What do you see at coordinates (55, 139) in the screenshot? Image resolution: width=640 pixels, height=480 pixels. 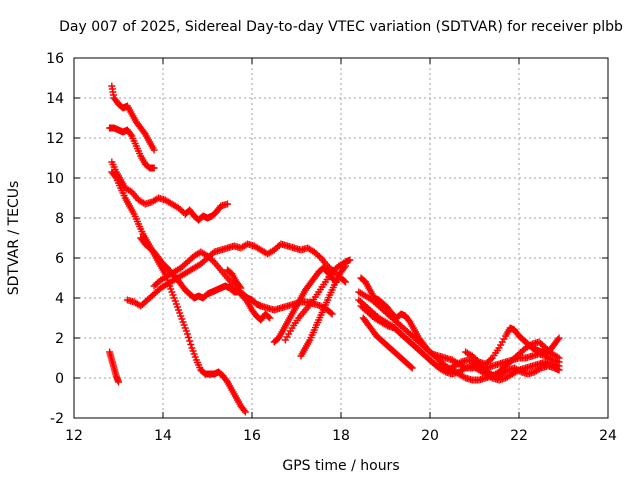 I see `y-tick-label: 12` at bounding box center [55, 139].